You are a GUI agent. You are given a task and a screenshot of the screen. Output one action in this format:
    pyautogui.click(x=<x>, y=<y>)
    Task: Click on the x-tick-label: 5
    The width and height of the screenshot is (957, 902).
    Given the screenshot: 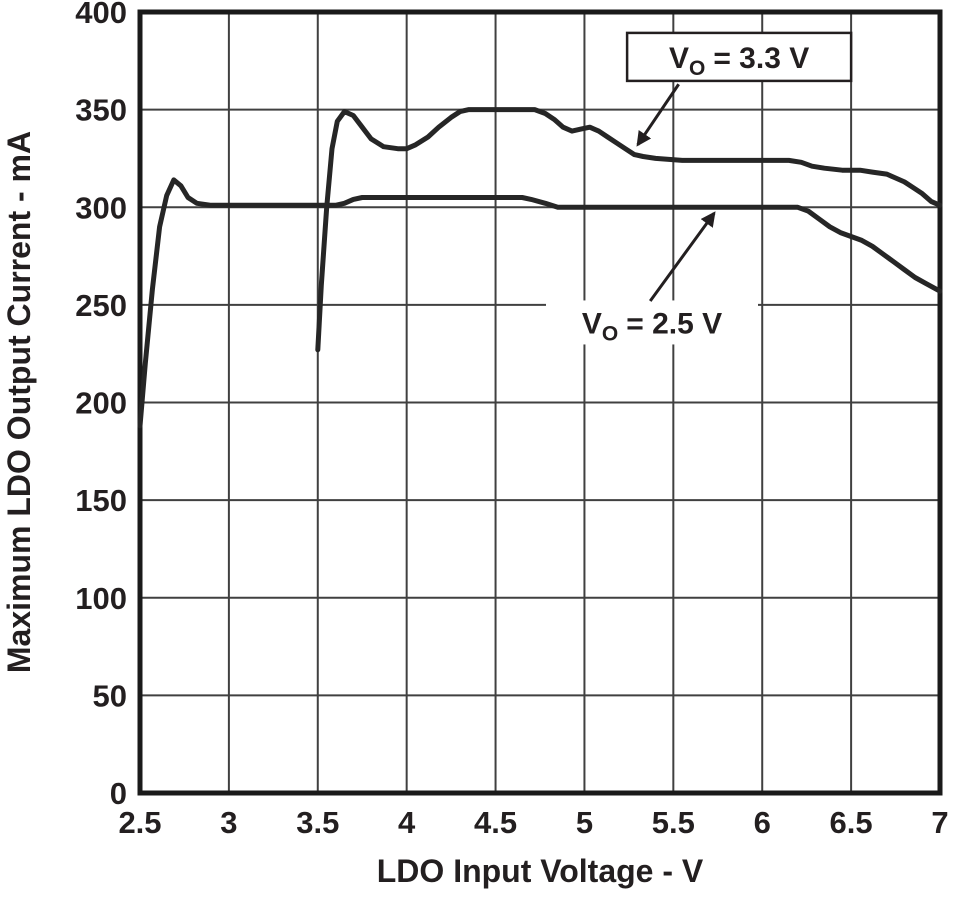 What is the action you would take?
    pyautogui.click(x=584, y=822)
    